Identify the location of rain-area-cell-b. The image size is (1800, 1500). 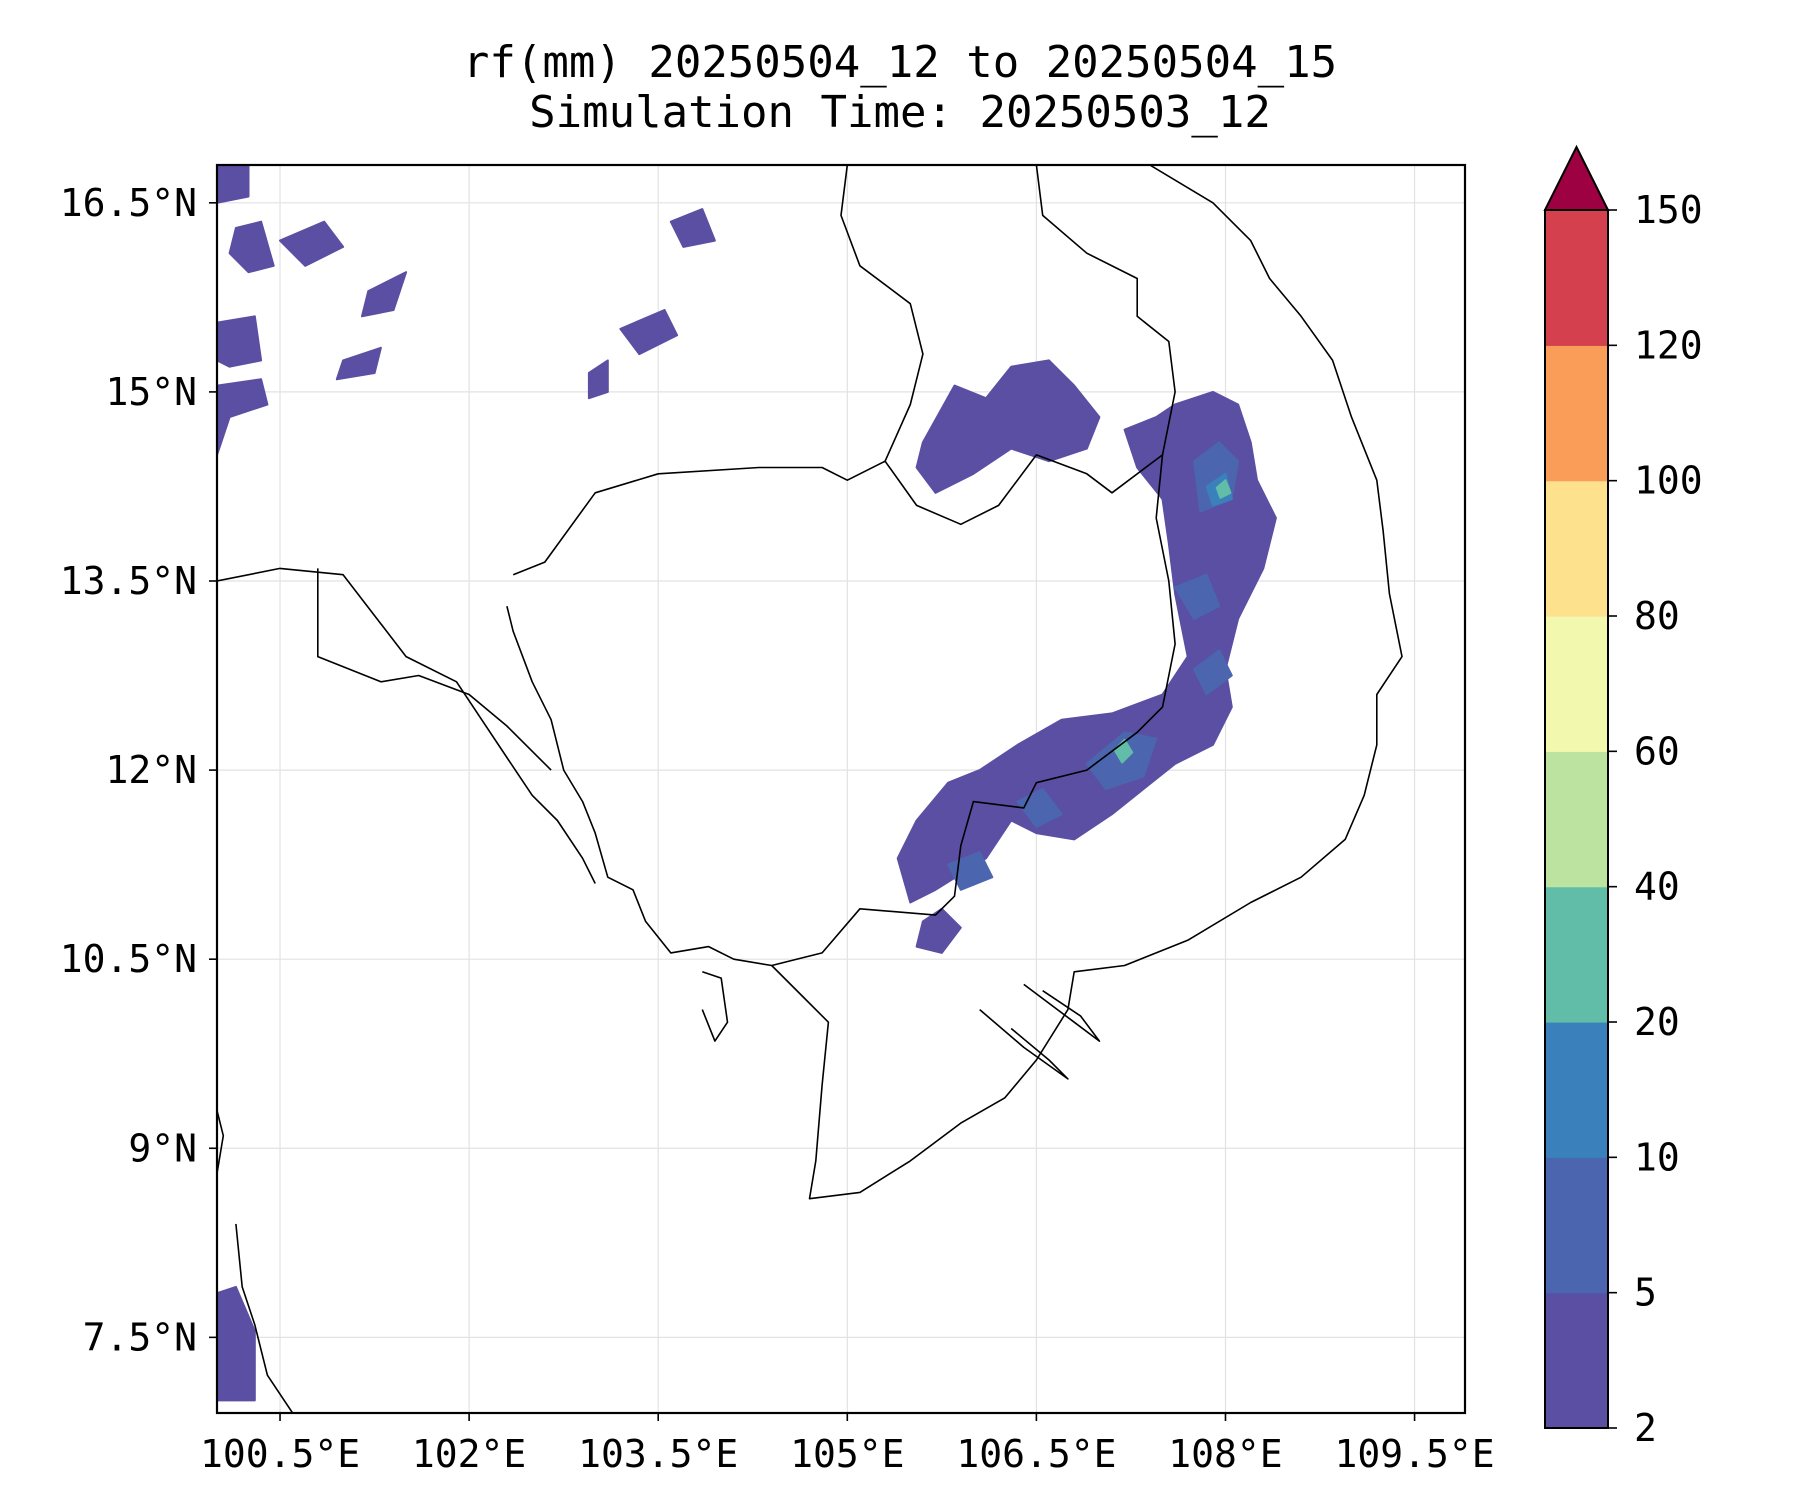
(1197, 596).